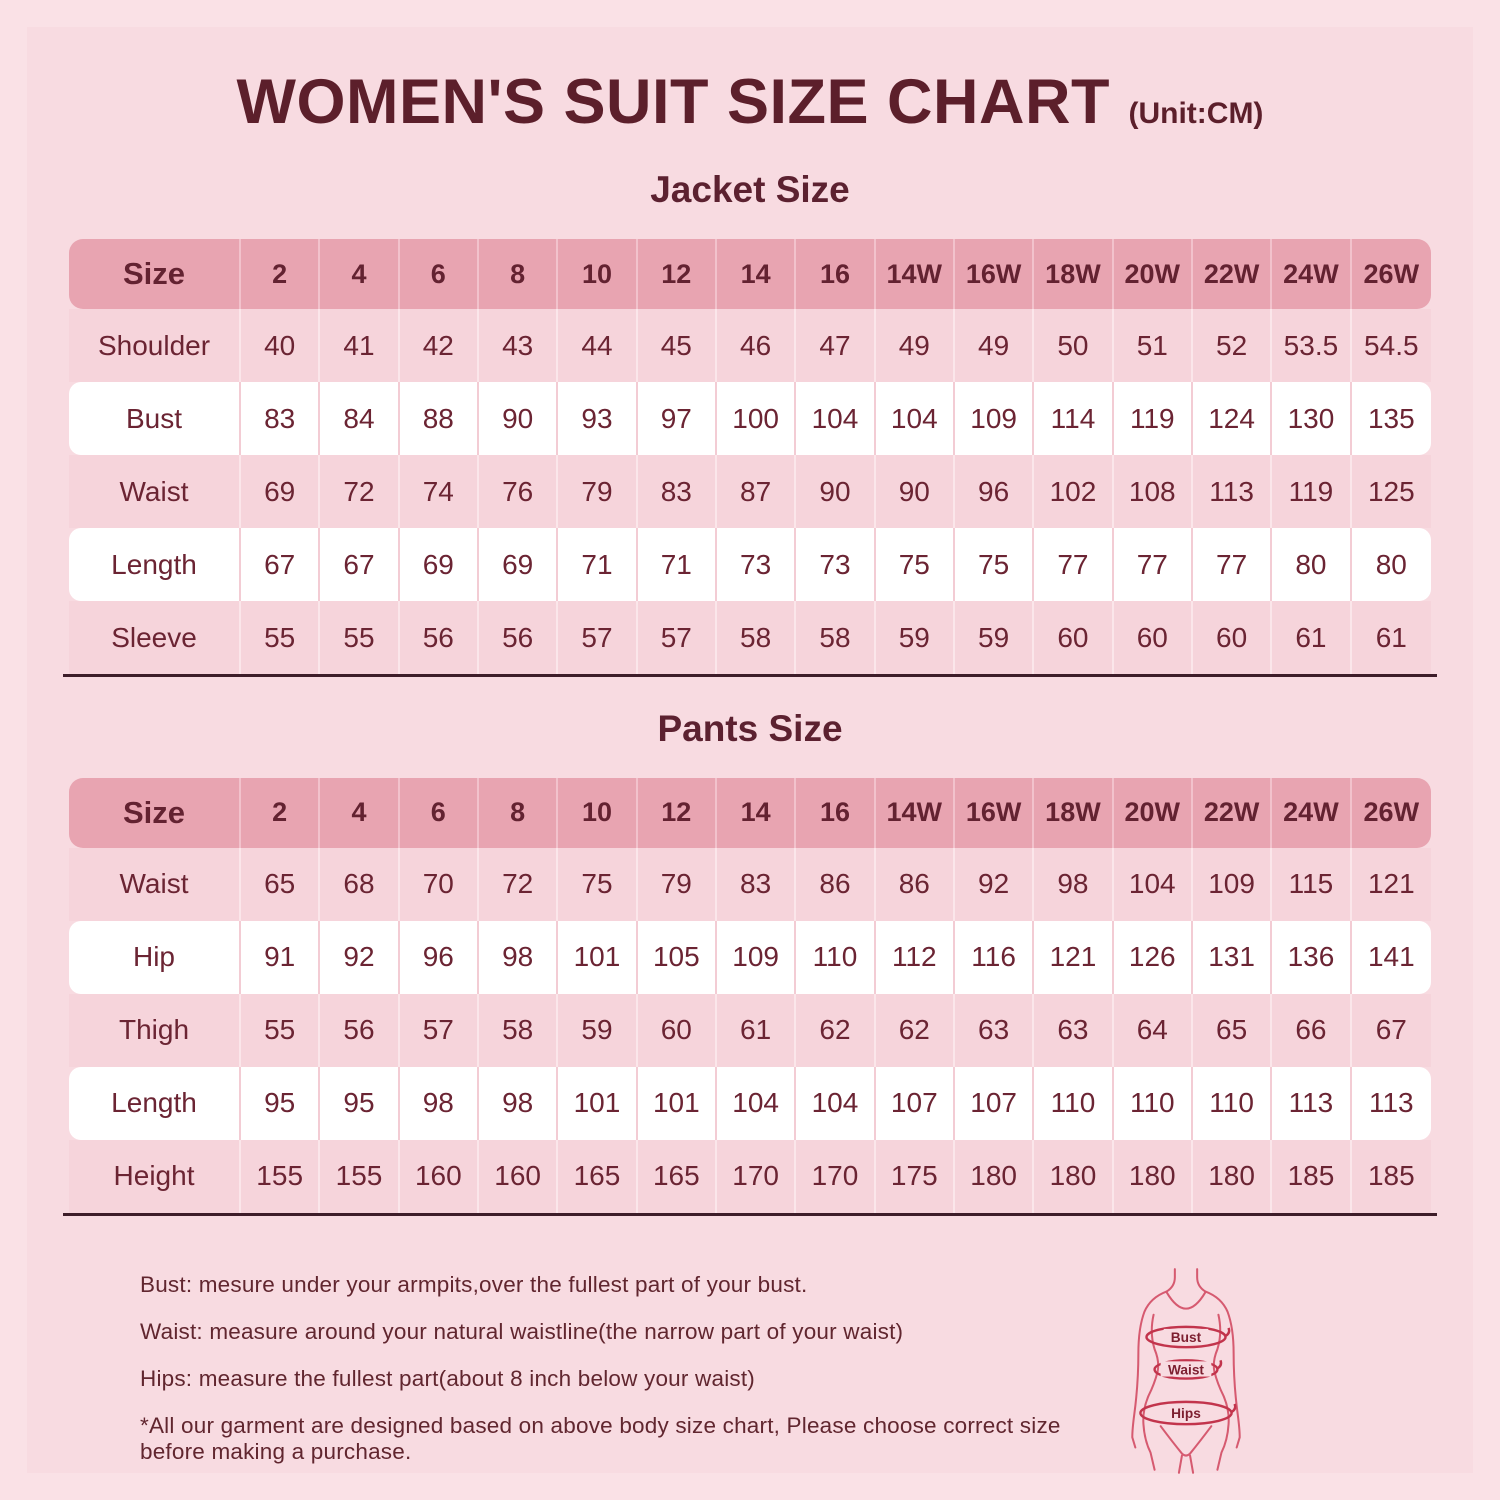  Describe the element at coordinates (155, 1176) in the screenshot. I see `row-label-cell: Height` at that location.